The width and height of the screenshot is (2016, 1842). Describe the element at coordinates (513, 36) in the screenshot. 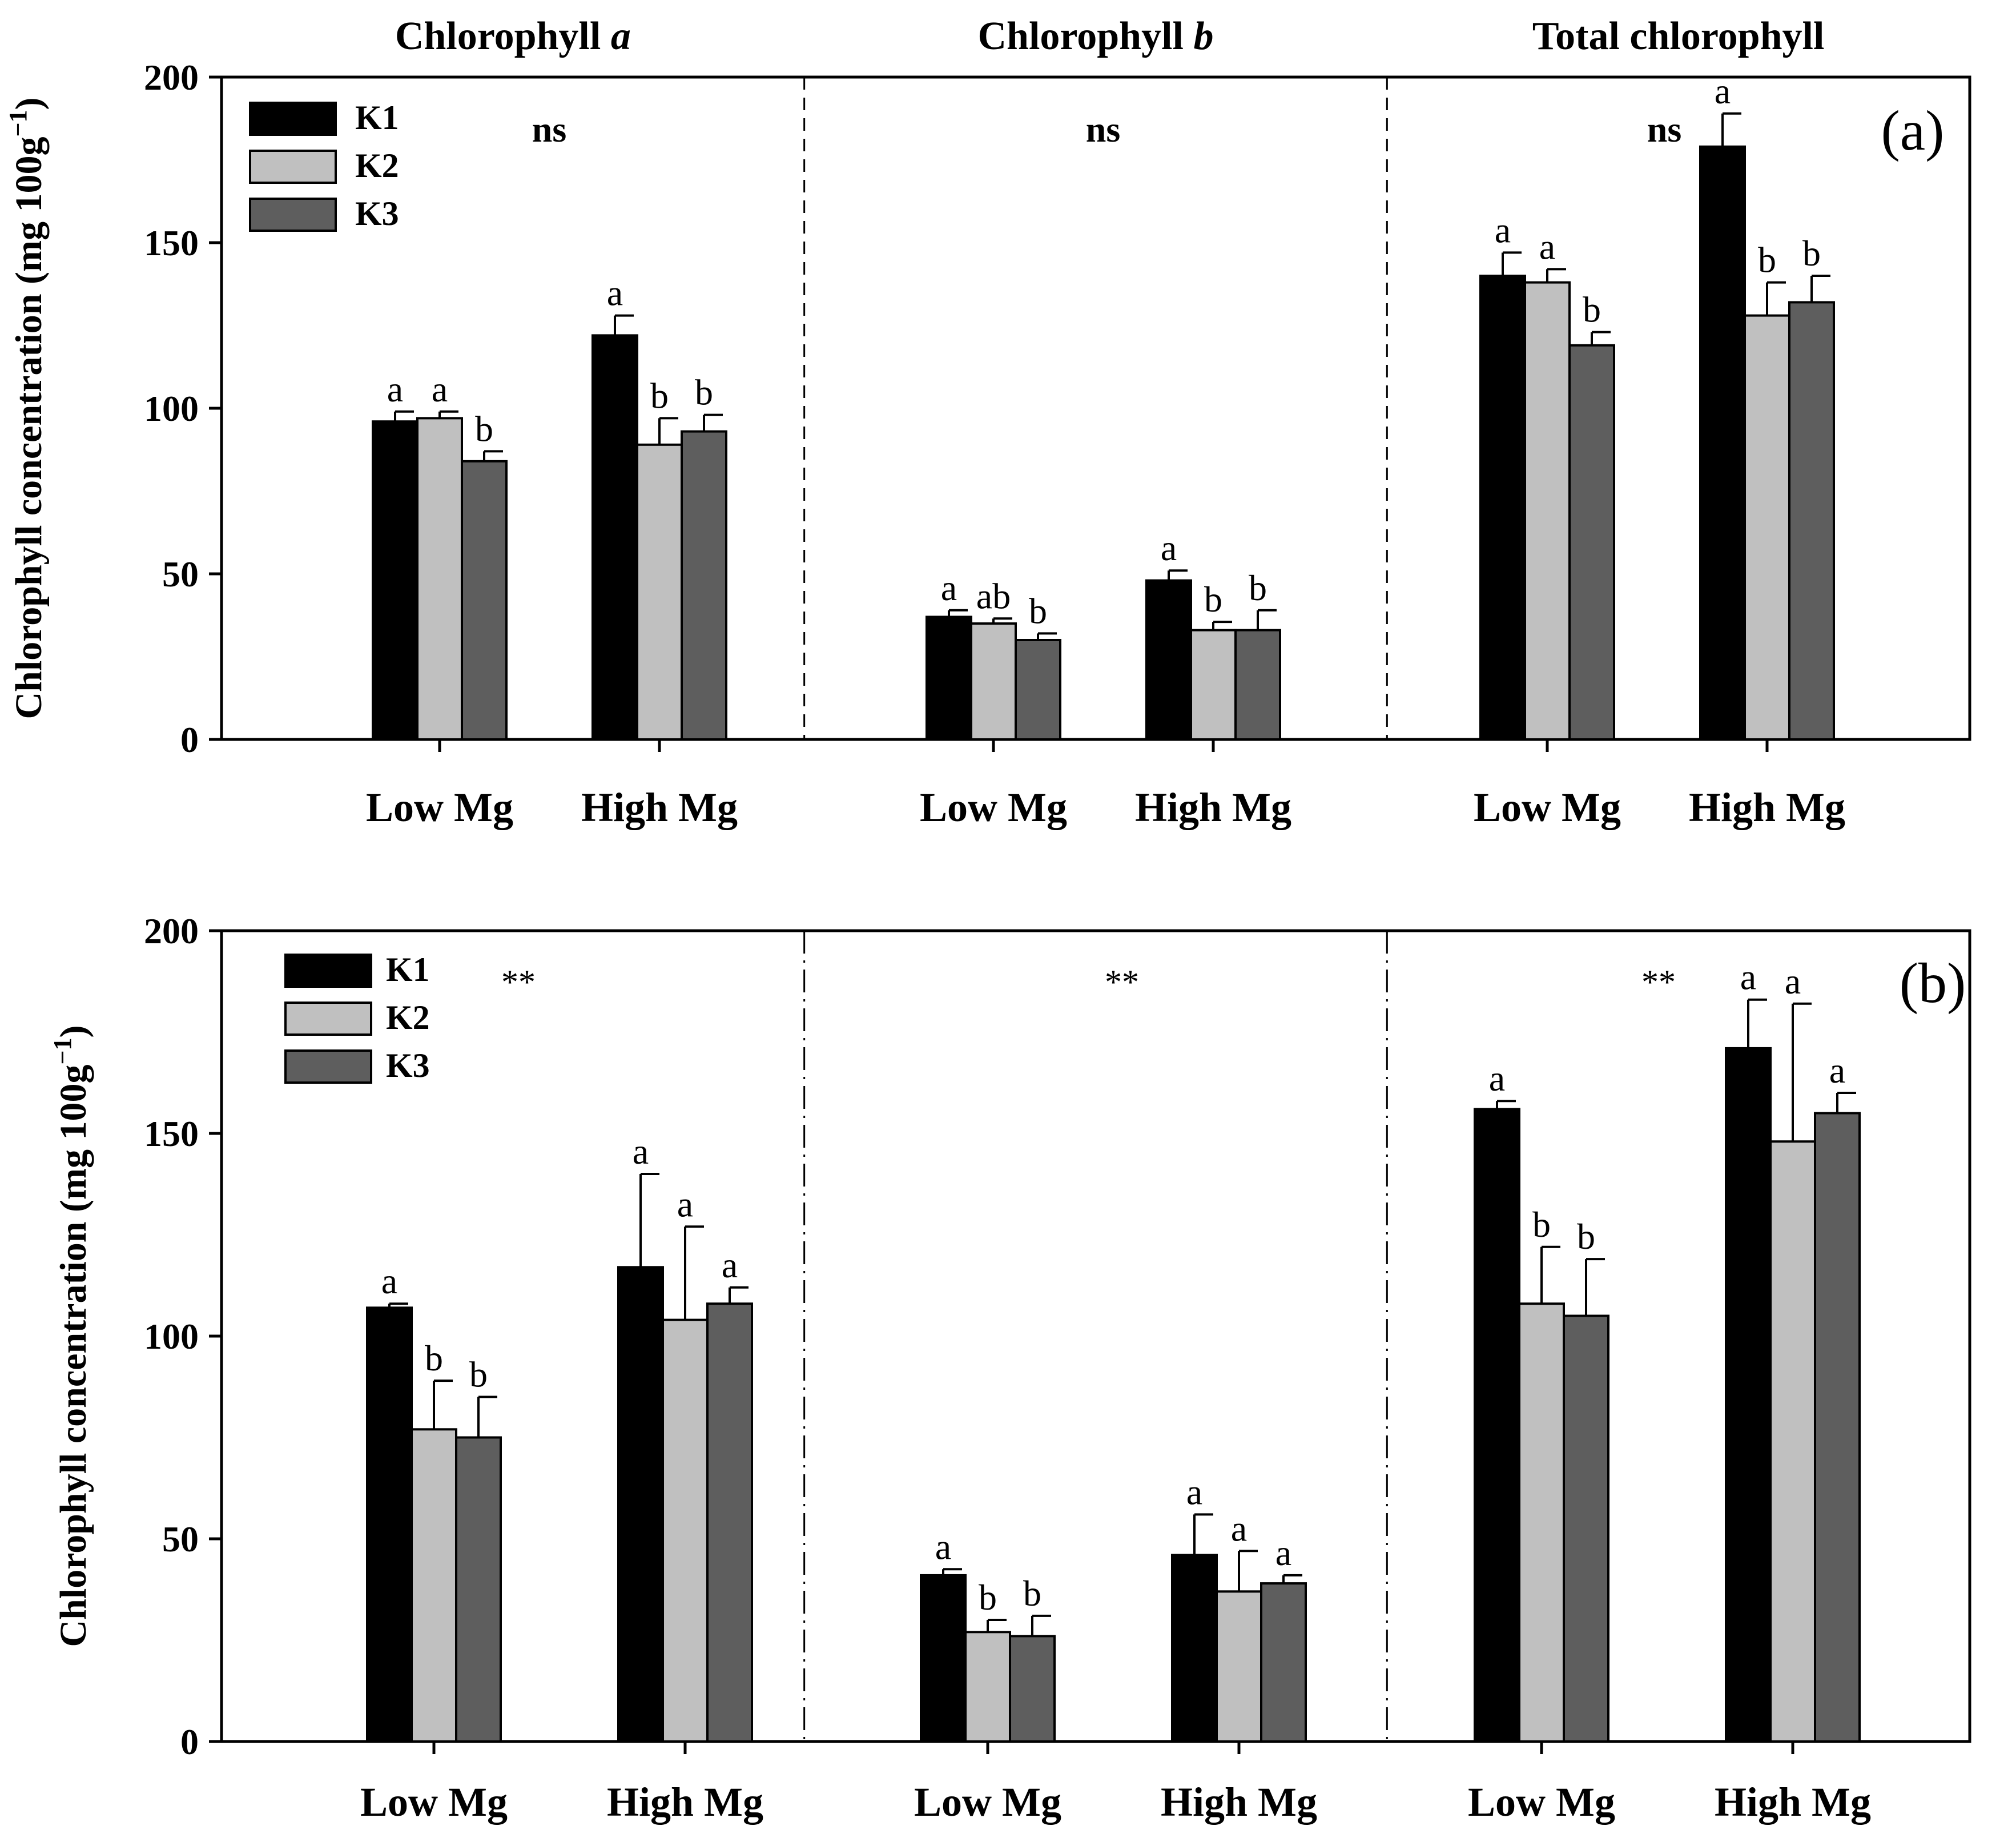

I see `group-title: Chlorophyll a` at that location.